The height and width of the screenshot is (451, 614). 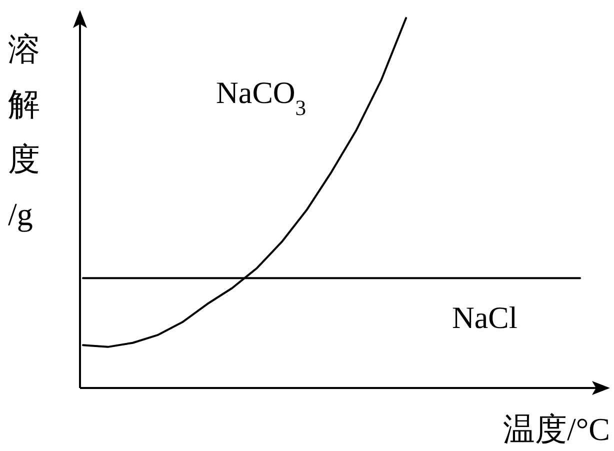 I want to click on series-label: NaCO$_{3}$, so click(x=261, y=97).